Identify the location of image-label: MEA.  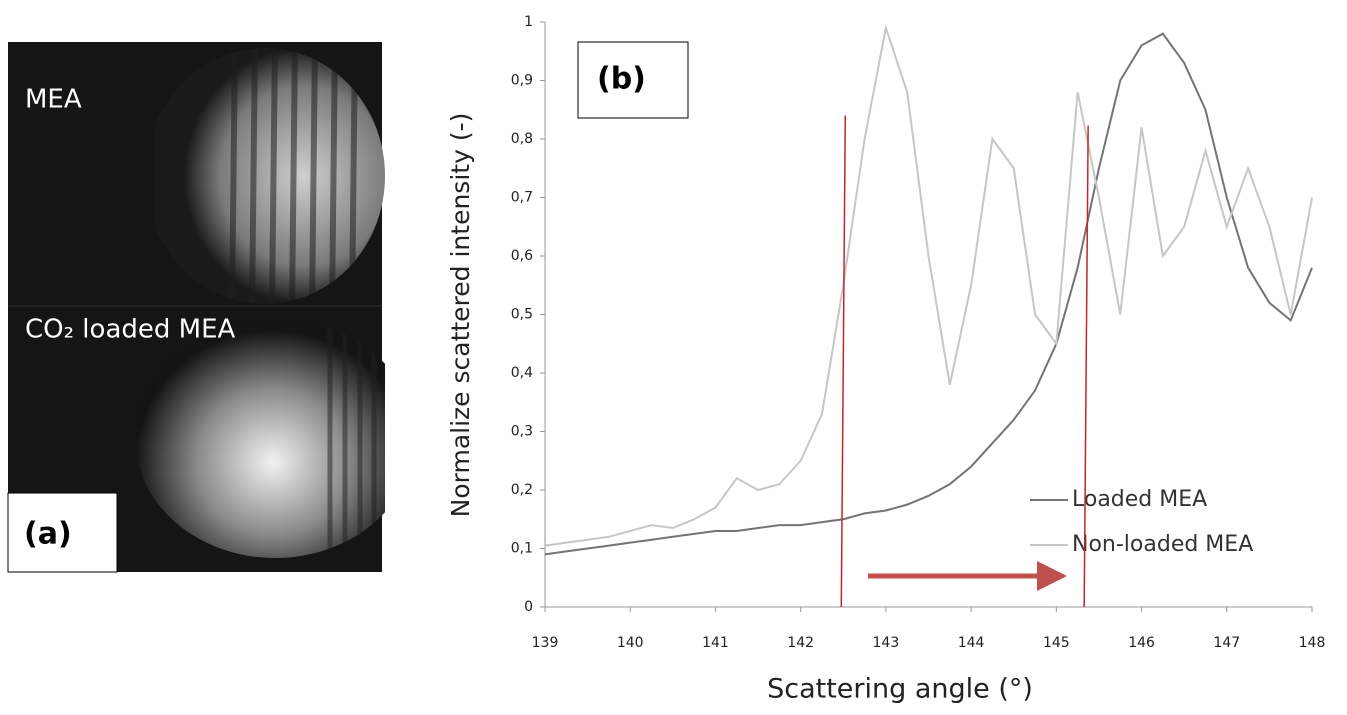
(53, 100).